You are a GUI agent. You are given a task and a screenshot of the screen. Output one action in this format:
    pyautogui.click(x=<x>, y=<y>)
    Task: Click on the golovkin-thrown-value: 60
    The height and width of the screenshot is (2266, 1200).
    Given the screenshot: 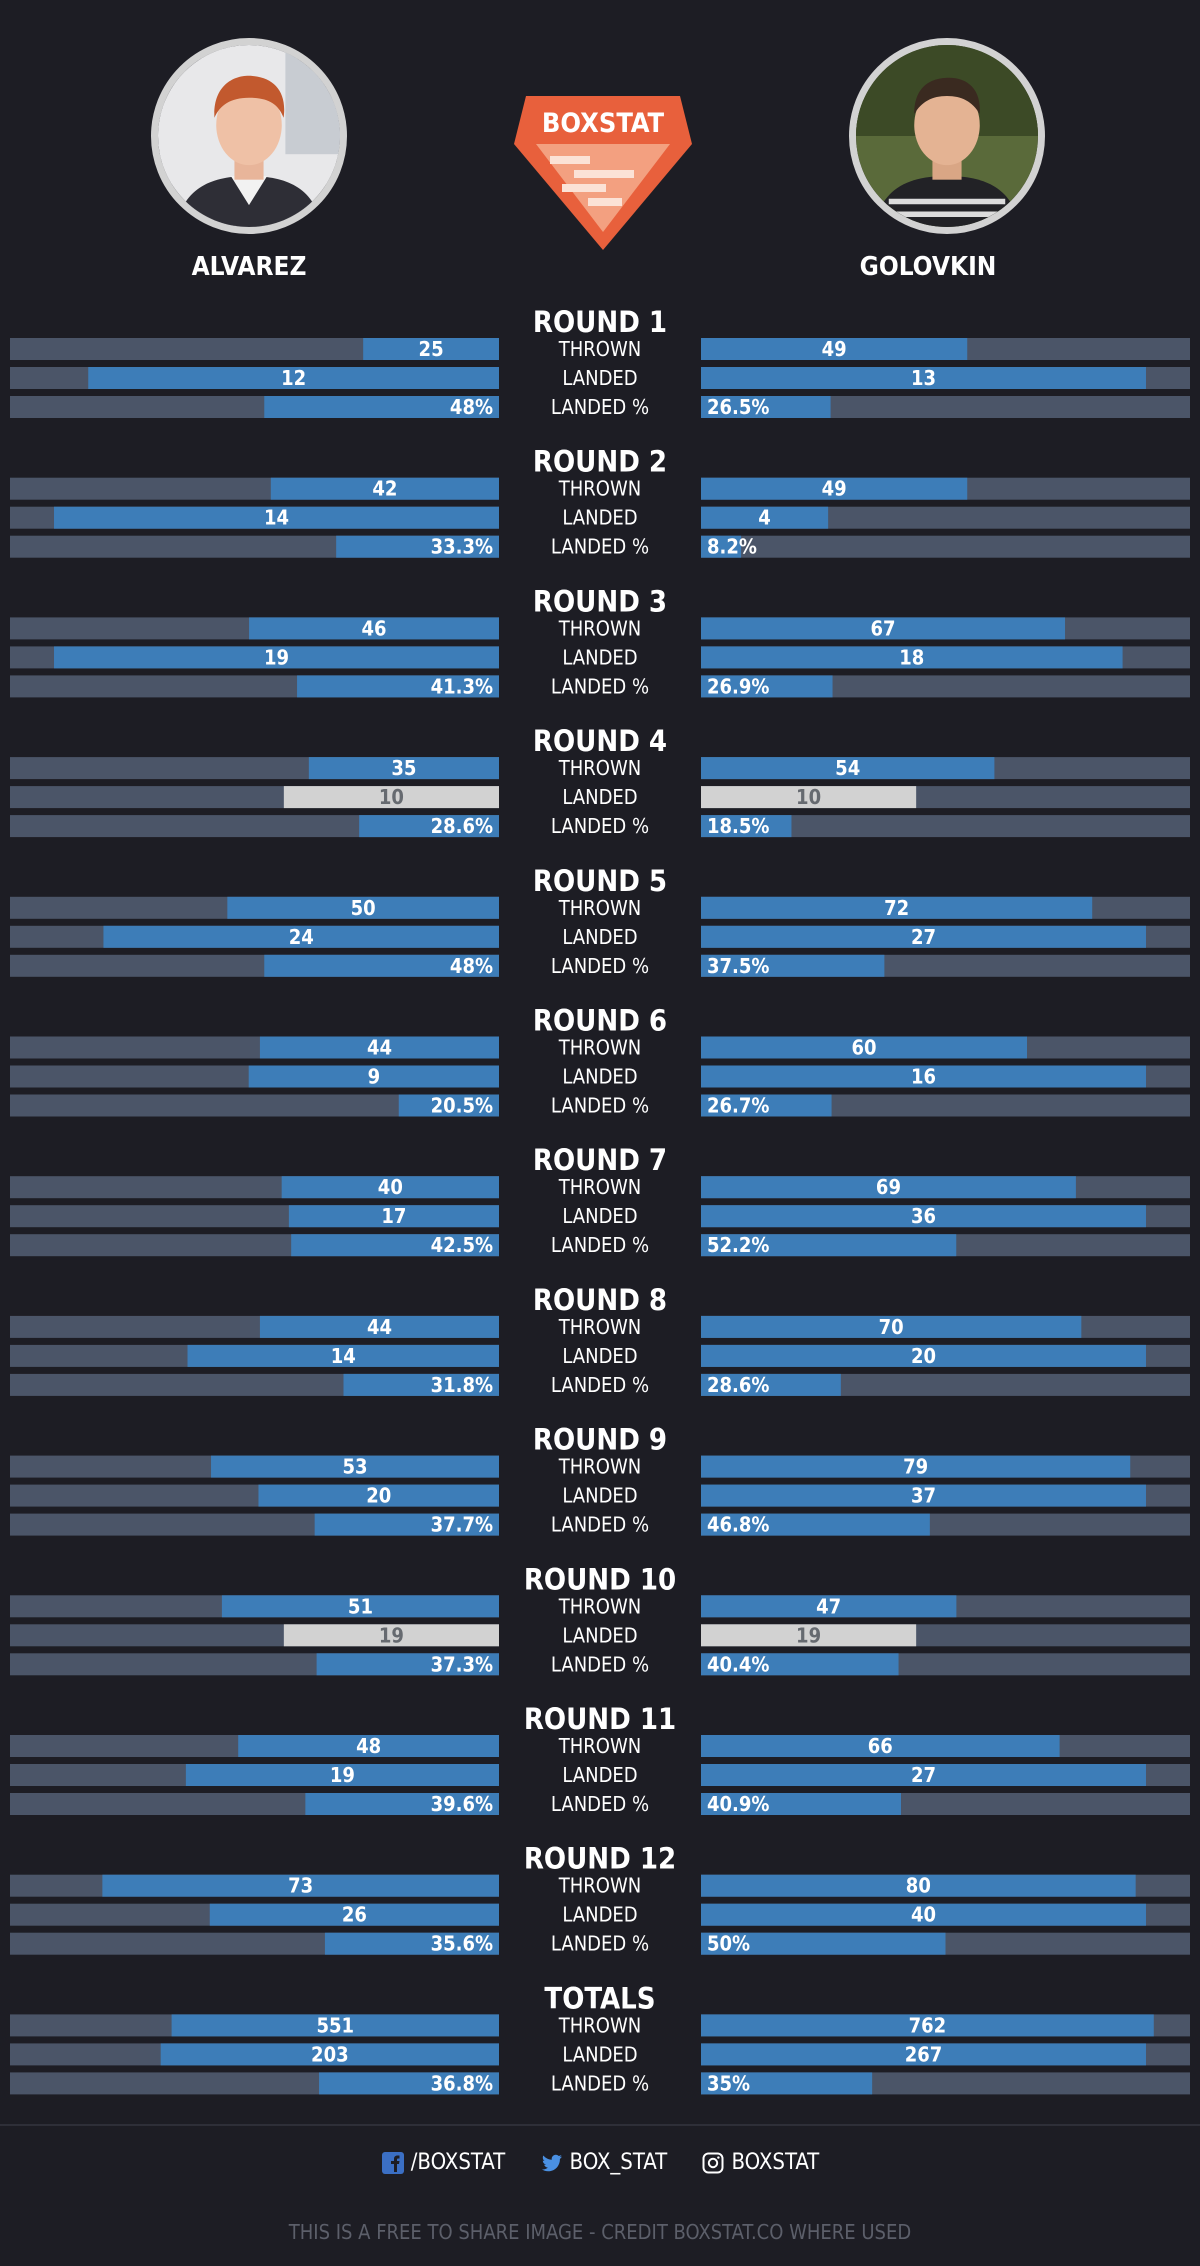 What is the action you would take?
    pyautogui.click(x=863, y=1048)
    